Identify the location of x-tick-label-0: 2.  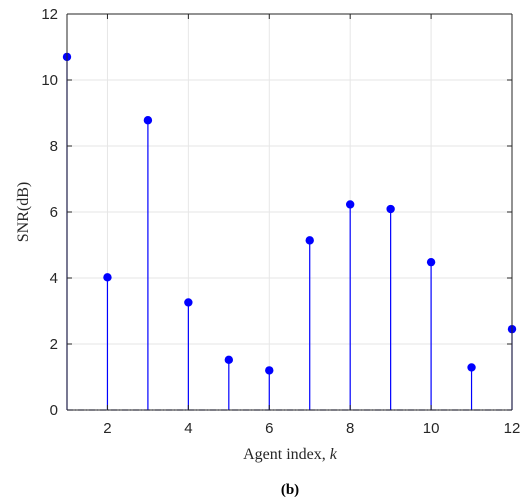
(107, 428).